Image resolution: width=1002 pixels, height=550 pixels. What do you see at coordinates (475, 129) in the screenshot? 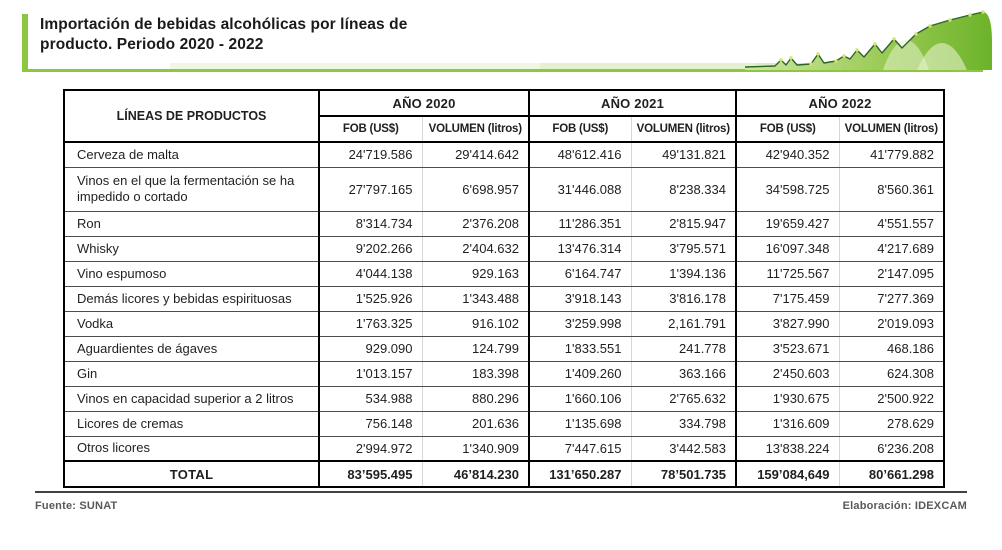
I see `column-header-volumen-2020: VOLUMEN (litros)` at bounding box center [475, 129].